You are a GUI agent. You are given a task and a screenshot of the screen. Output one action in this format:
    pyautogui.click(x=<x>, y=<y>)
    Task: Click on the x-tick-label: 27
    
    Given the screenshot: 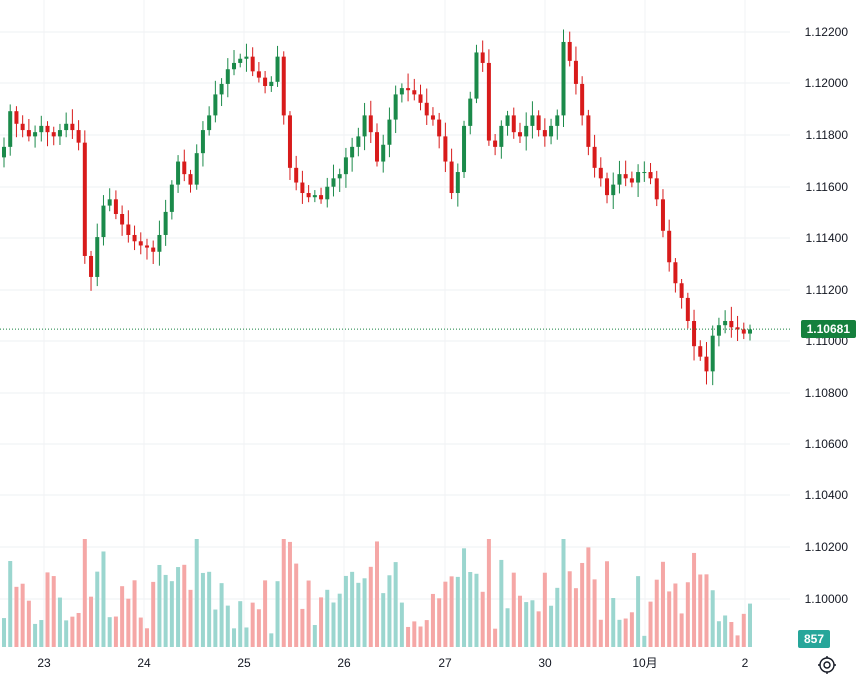 What is the action you would take?
    pyautogui.click(x=445, y=663)
    